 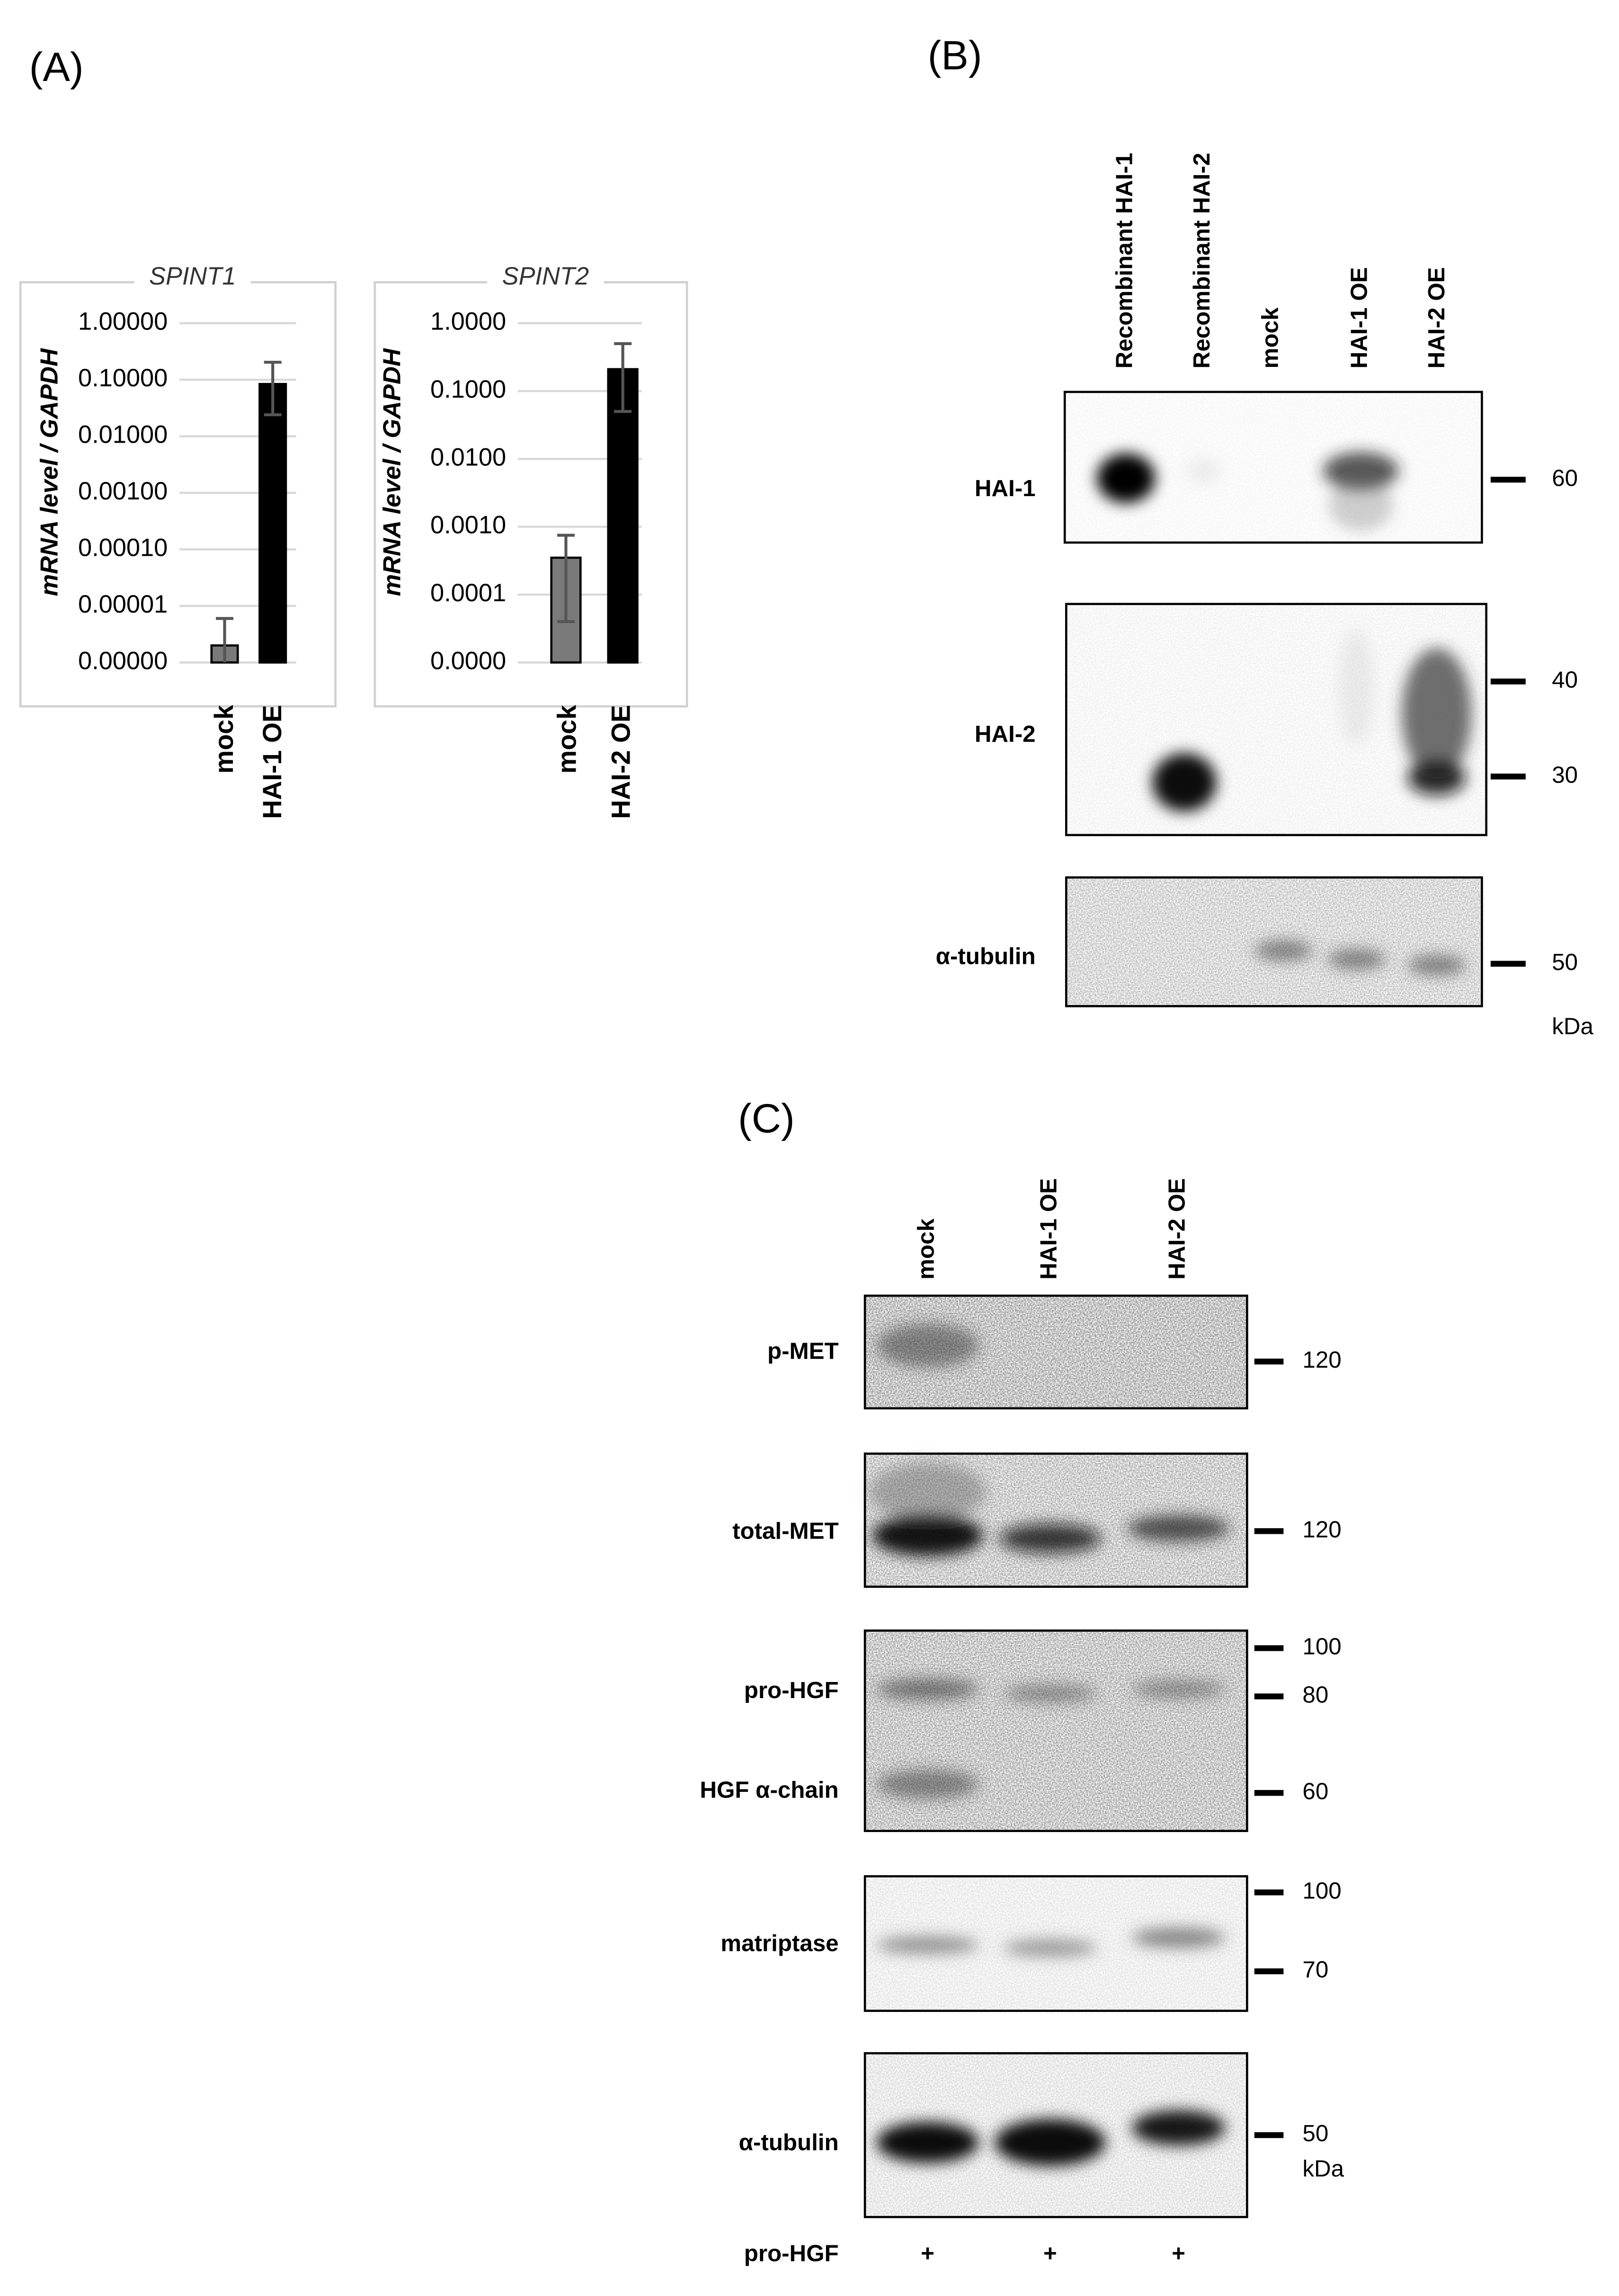 What do you see at coordinates (123, 604) in the screenshot?
I see `y-tick-label: 0.00001` at bounding box center [123, 604].